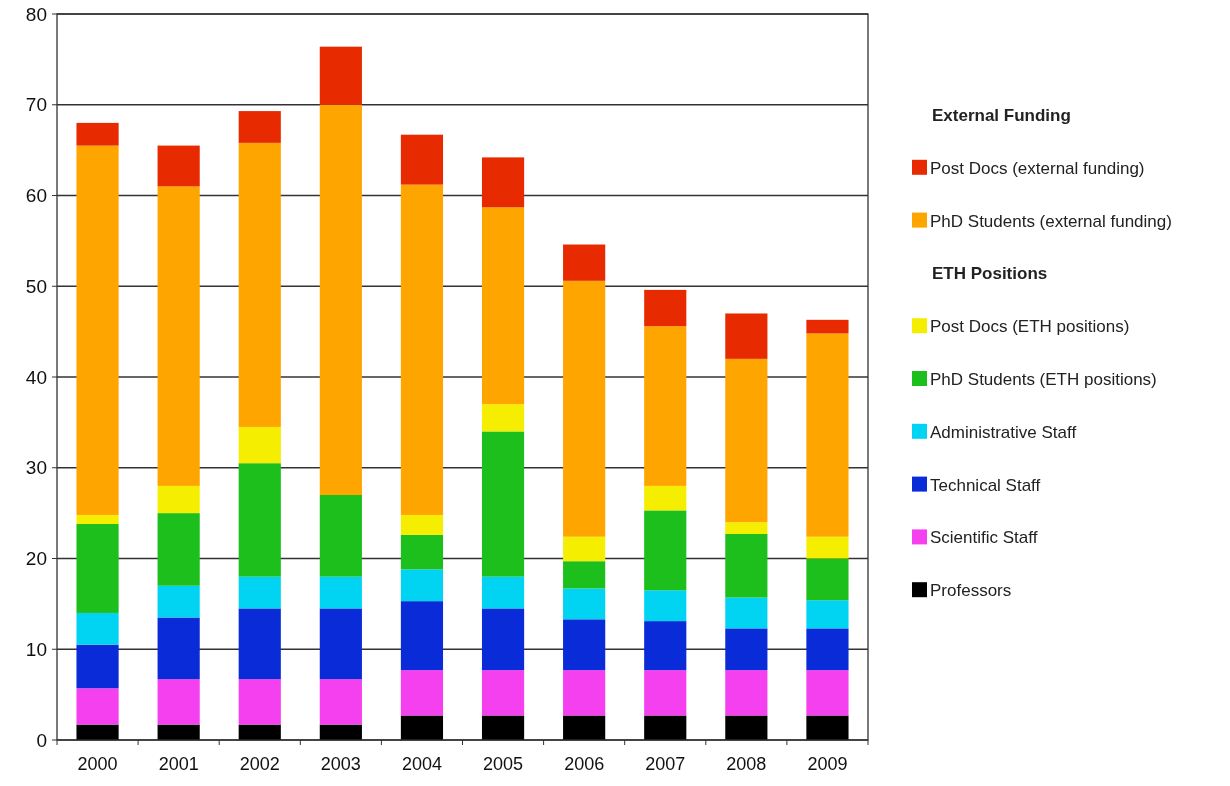 Image resolution: width=1230 pixels, height=786 pixels. I want to click on y-tick-label: 10, so click(36, 649).